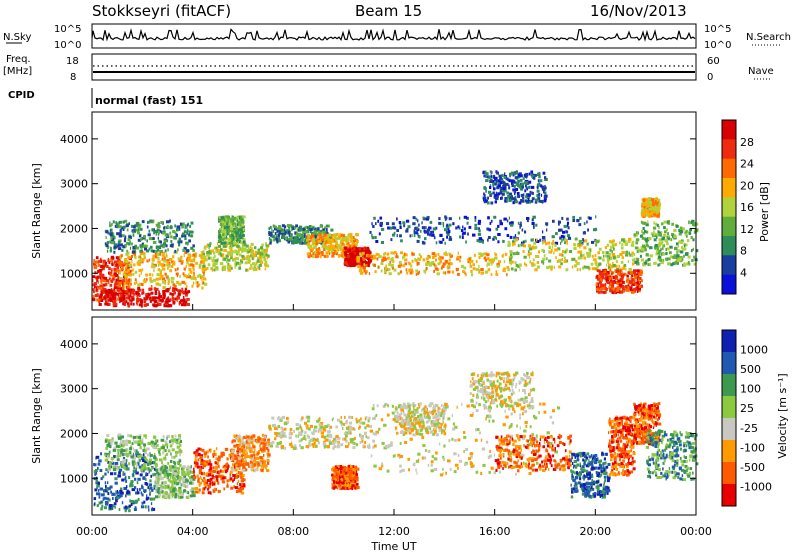  I want to click on colorbar-swatch, so click(729, 226).